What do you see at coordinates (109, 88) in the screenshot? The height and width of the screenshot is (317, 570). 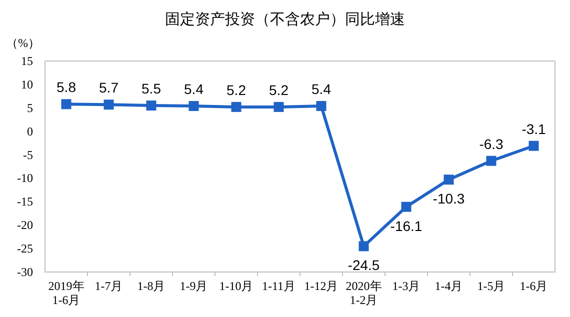 I see `data-label: 5.7` at bounding box center [109, 88].